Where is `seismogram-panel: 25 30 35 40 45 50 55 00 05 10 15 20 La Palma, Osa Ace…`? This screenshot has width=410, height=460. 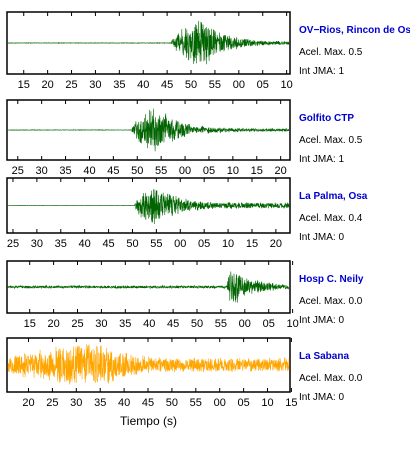
seismogram-panel: 25 30 35 40 45 50 55 00 05 10 15 20 La Palma, Osa Ace… is located at coordinates (187, 213).